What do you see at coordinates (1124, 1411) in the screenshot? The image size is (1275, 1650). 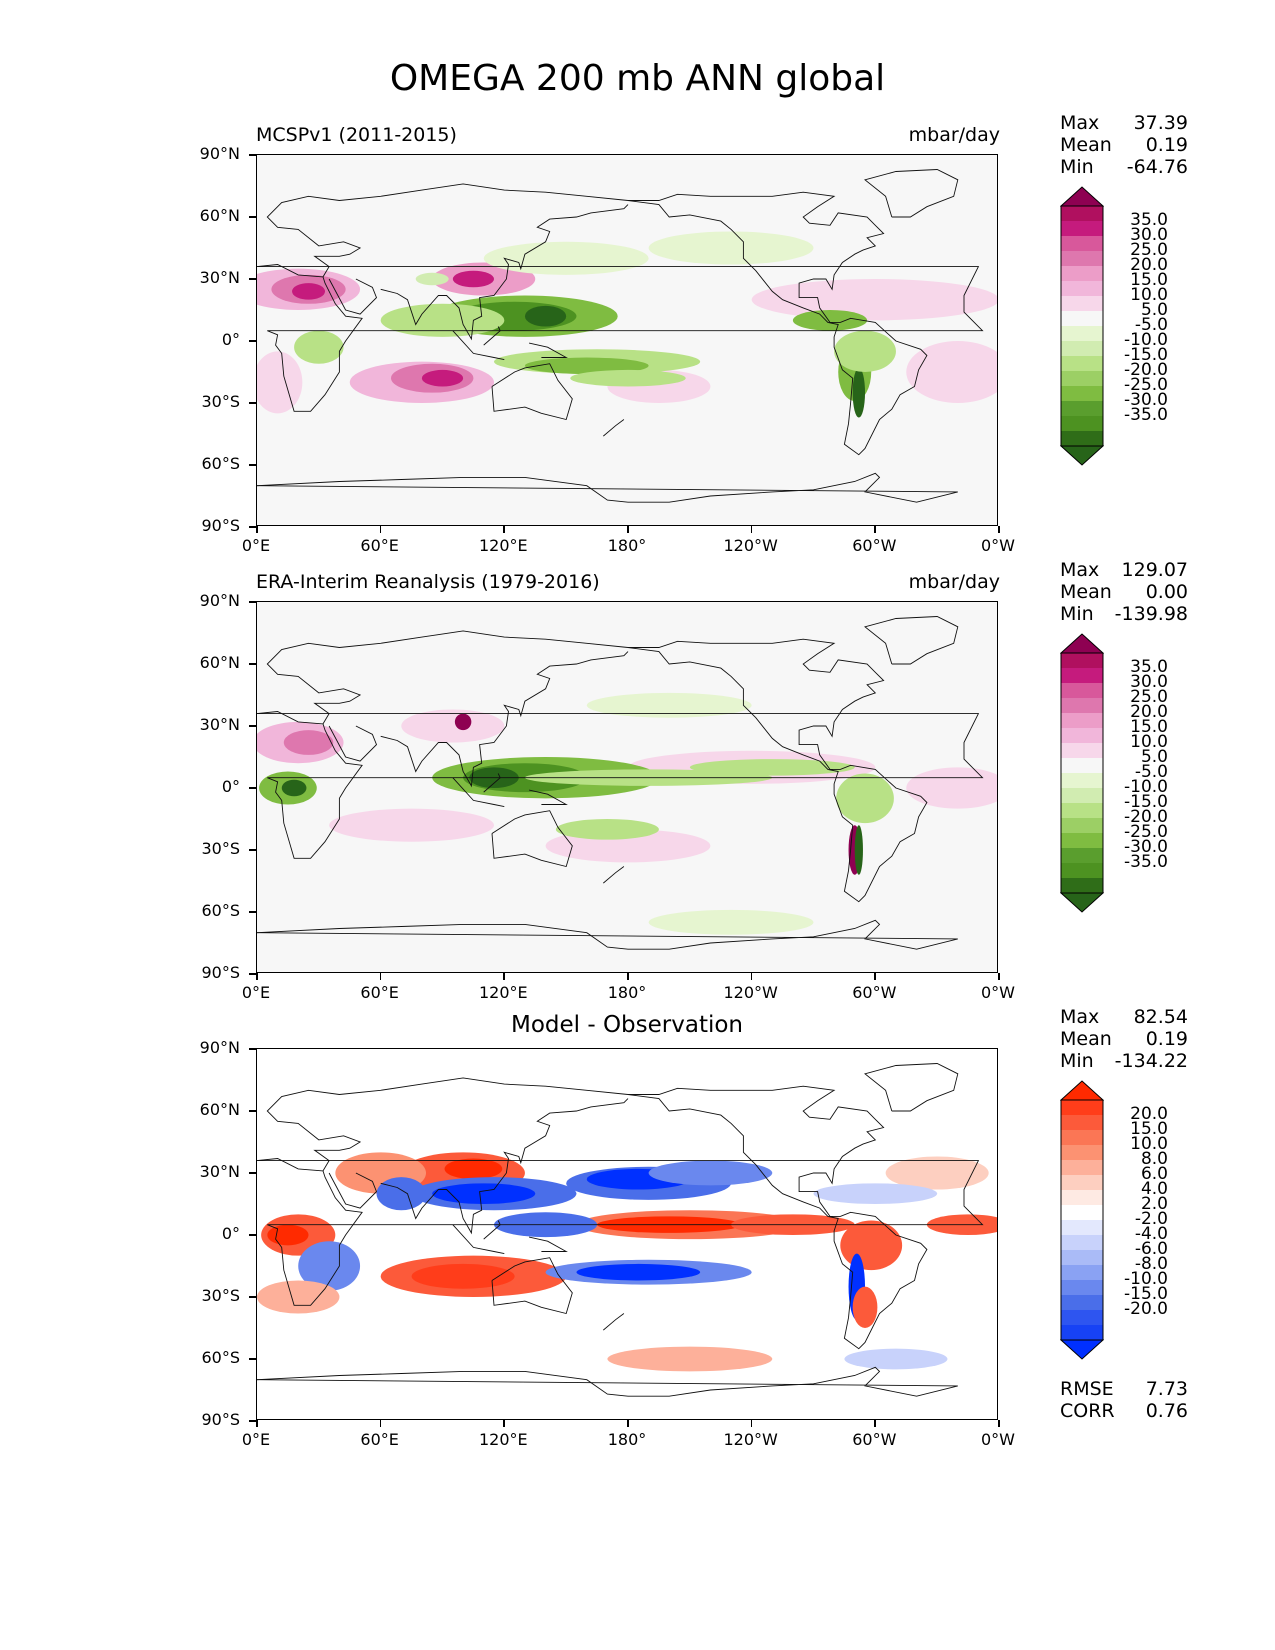 I see `stat-row: CORR 0.76` at bounding box center [1124, 1411].